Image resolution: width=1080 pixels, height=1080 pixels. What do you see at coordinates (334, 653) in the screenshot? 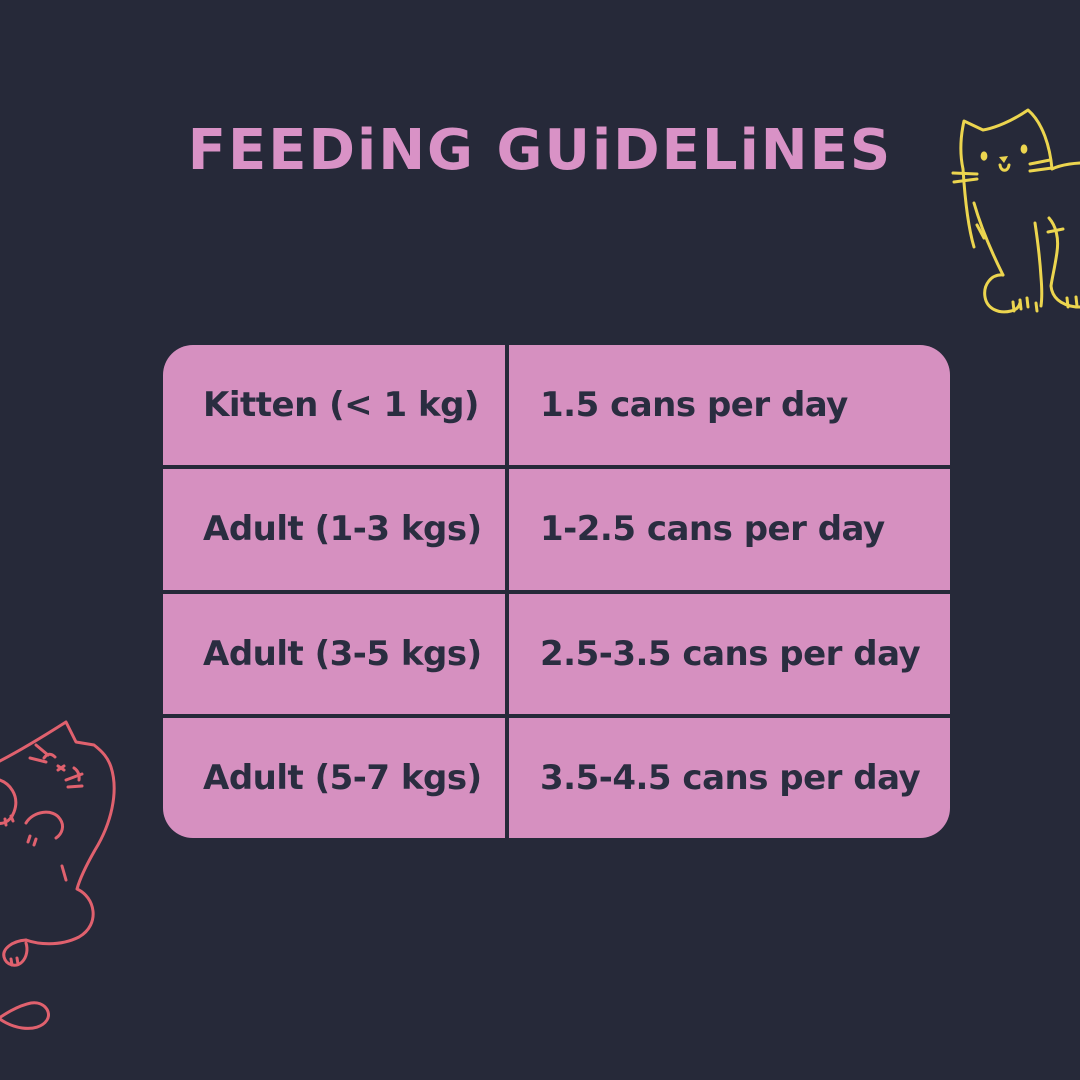
I see `table-row-label: Adult (3-5 kgs)` at bounding box center [334, 653].